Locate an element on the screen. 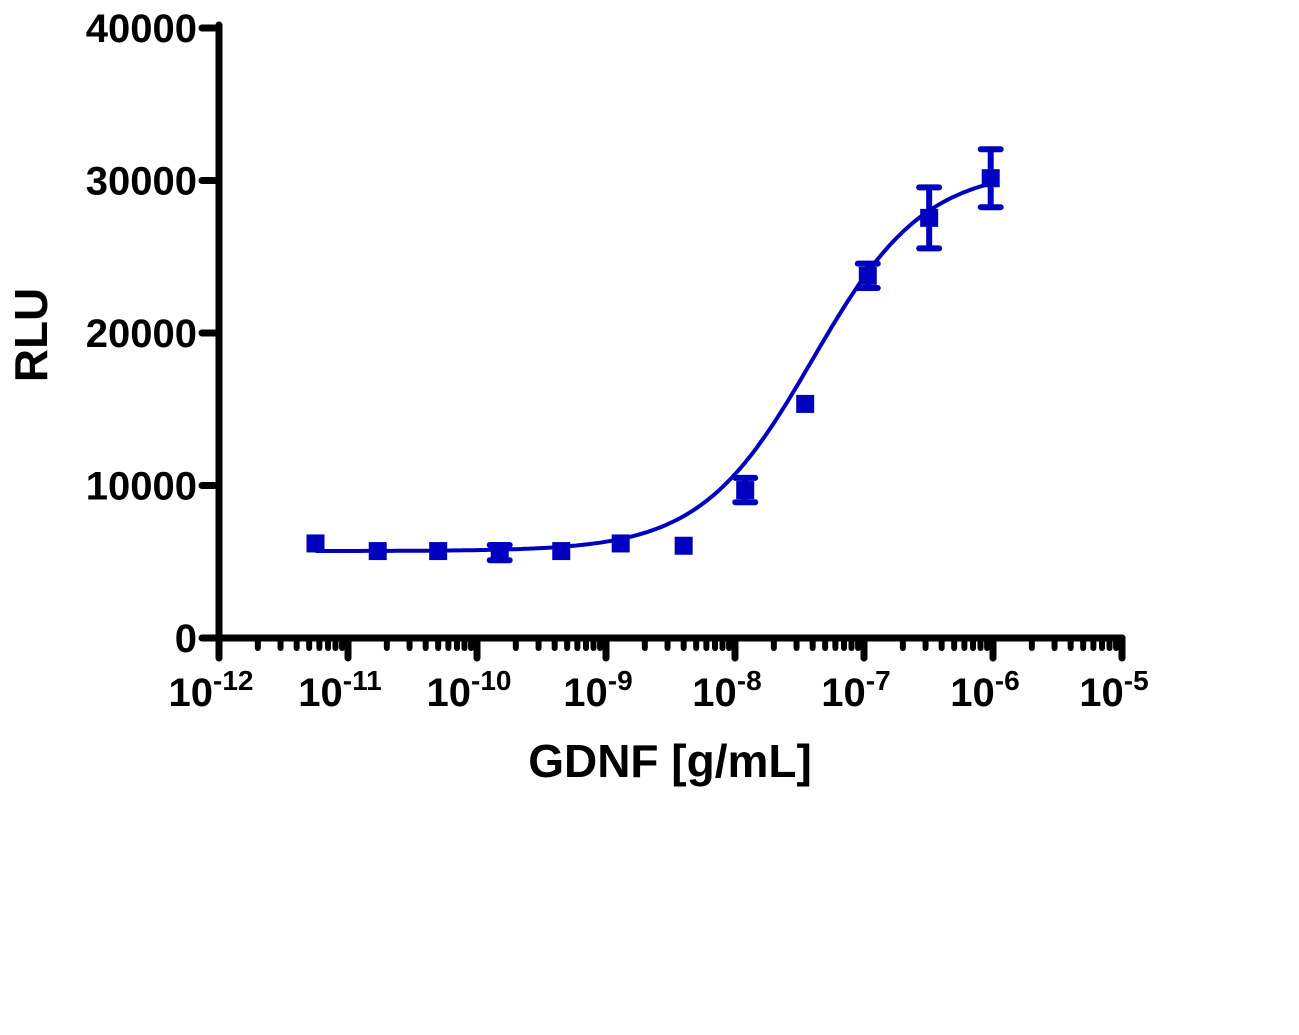 Image resolution: width=1299 pixels, height=1035 pixels. x-tick-label: 10⁻⁵ is located at coordinates (1113, 690).